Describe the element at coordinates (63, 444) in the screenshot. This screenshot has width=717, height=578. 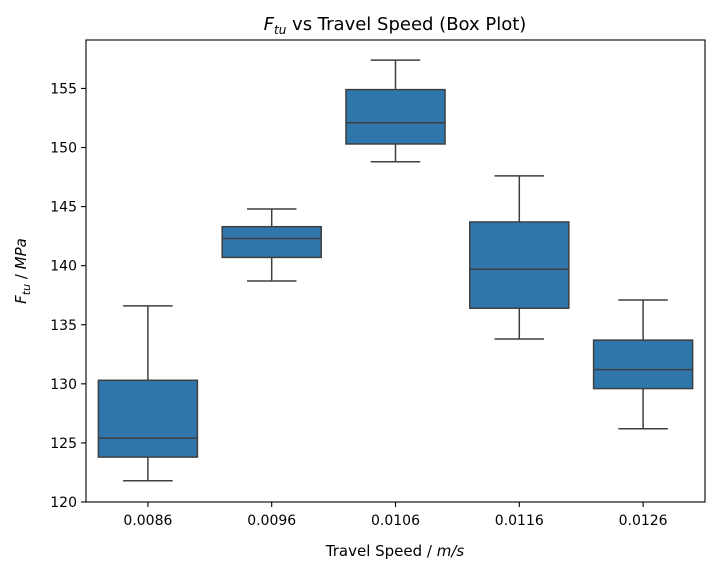
I see `y-tick-label: 125` at that location.